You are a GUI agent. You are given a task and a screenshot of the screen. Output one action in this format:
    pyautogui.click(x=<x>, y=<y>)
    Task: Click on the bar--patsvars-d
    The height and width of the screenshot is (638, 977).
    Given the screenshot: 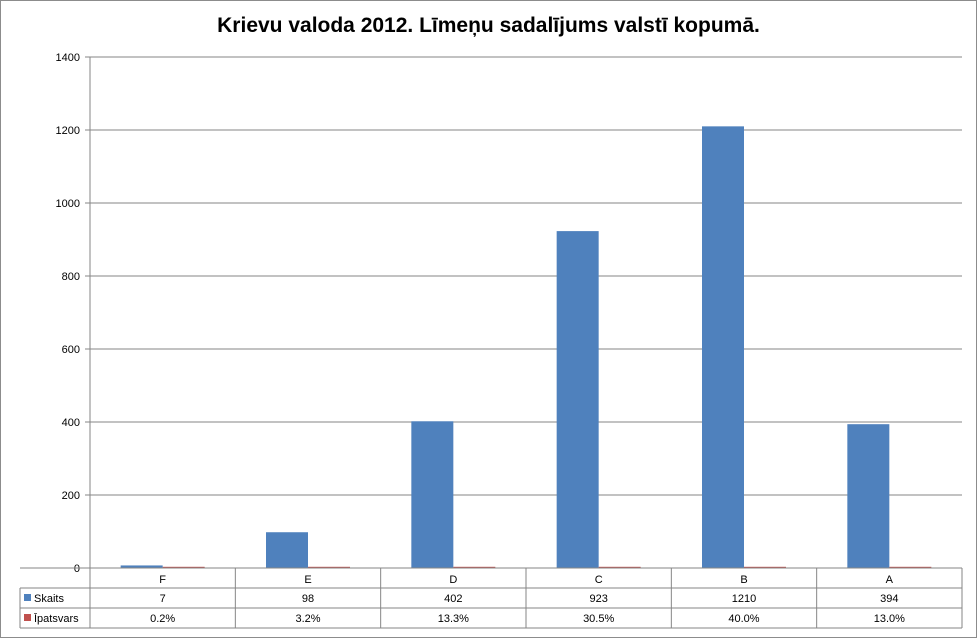 What is the action you would take?
    pyautogui.click(x=474, y=567)
    